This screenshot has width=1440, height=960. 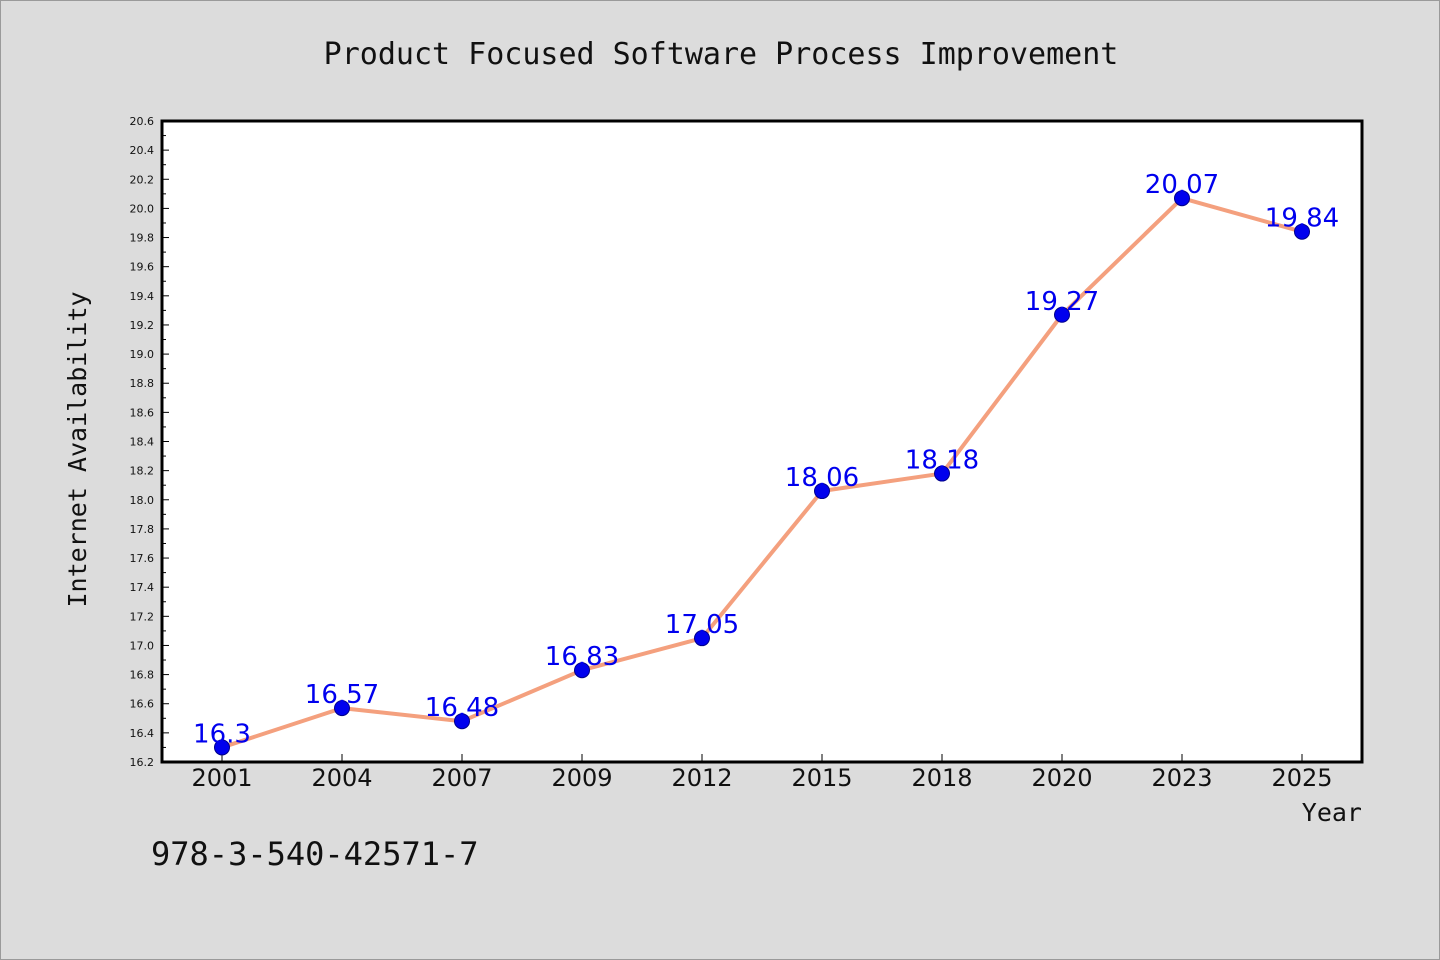 What do you see at coordinates (581, 778) in the screenshot?
I see `x-tick-label: 2009` at bounding box center [581, 778].